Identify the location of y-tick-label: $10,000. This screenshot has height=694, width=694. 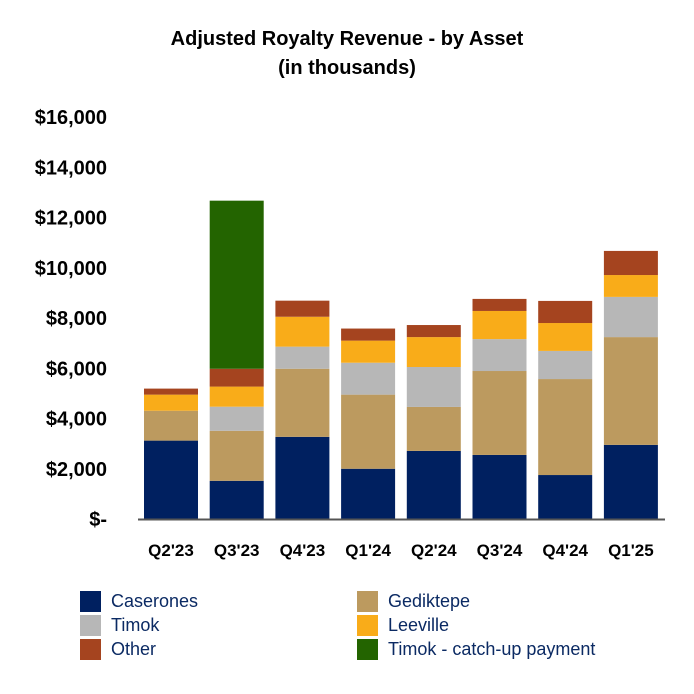
(71, 269).